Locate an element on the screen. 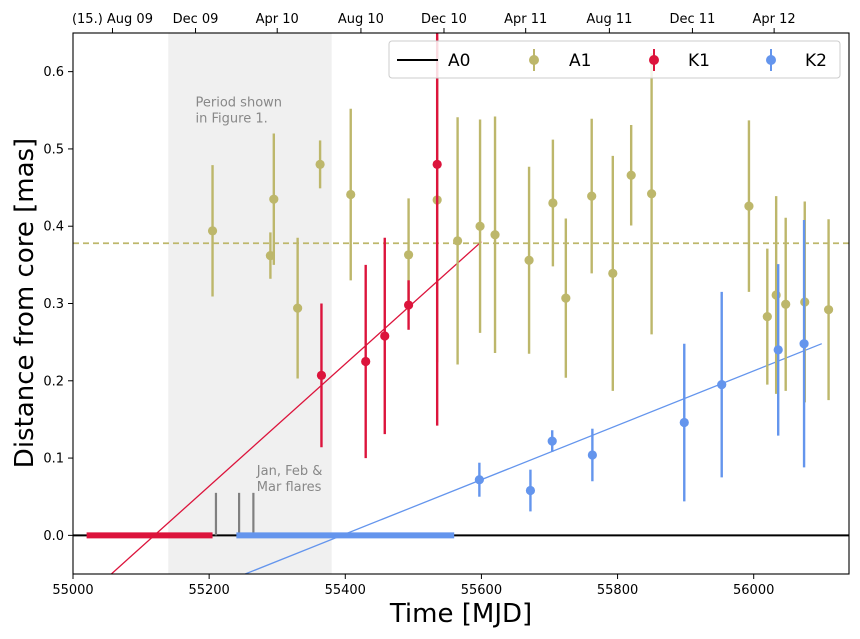 This screenshot has height=639, width=860. legend-box is located at coordinates (614, 59).